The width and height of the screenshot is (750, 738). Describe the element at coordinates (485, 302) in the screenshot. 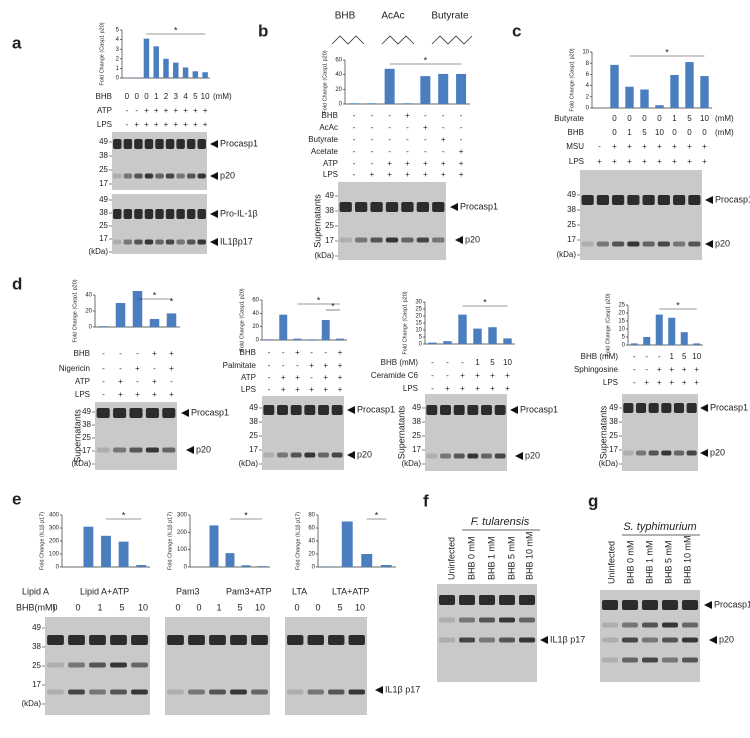

I see `significance-star: *` at that location.